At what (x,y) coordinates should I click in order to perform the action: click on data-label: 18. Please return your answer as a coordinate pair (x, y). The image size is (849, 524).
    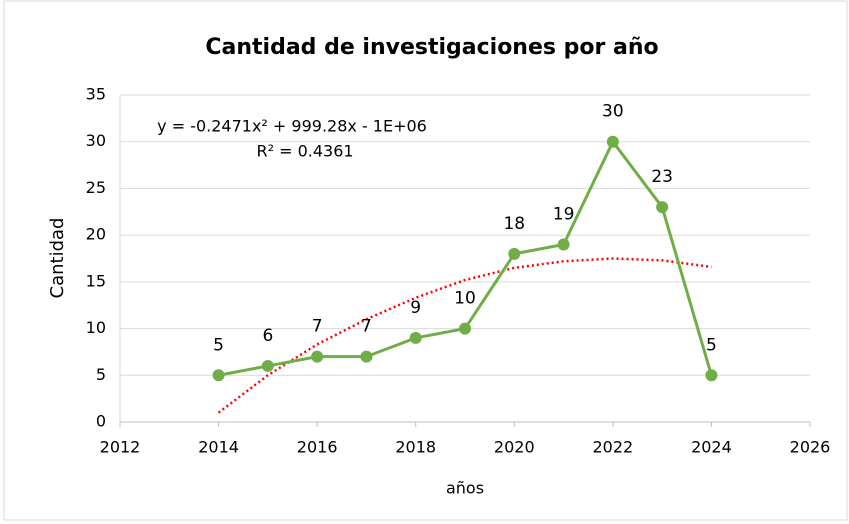
    Looking at the image, I should click on (514, 224).